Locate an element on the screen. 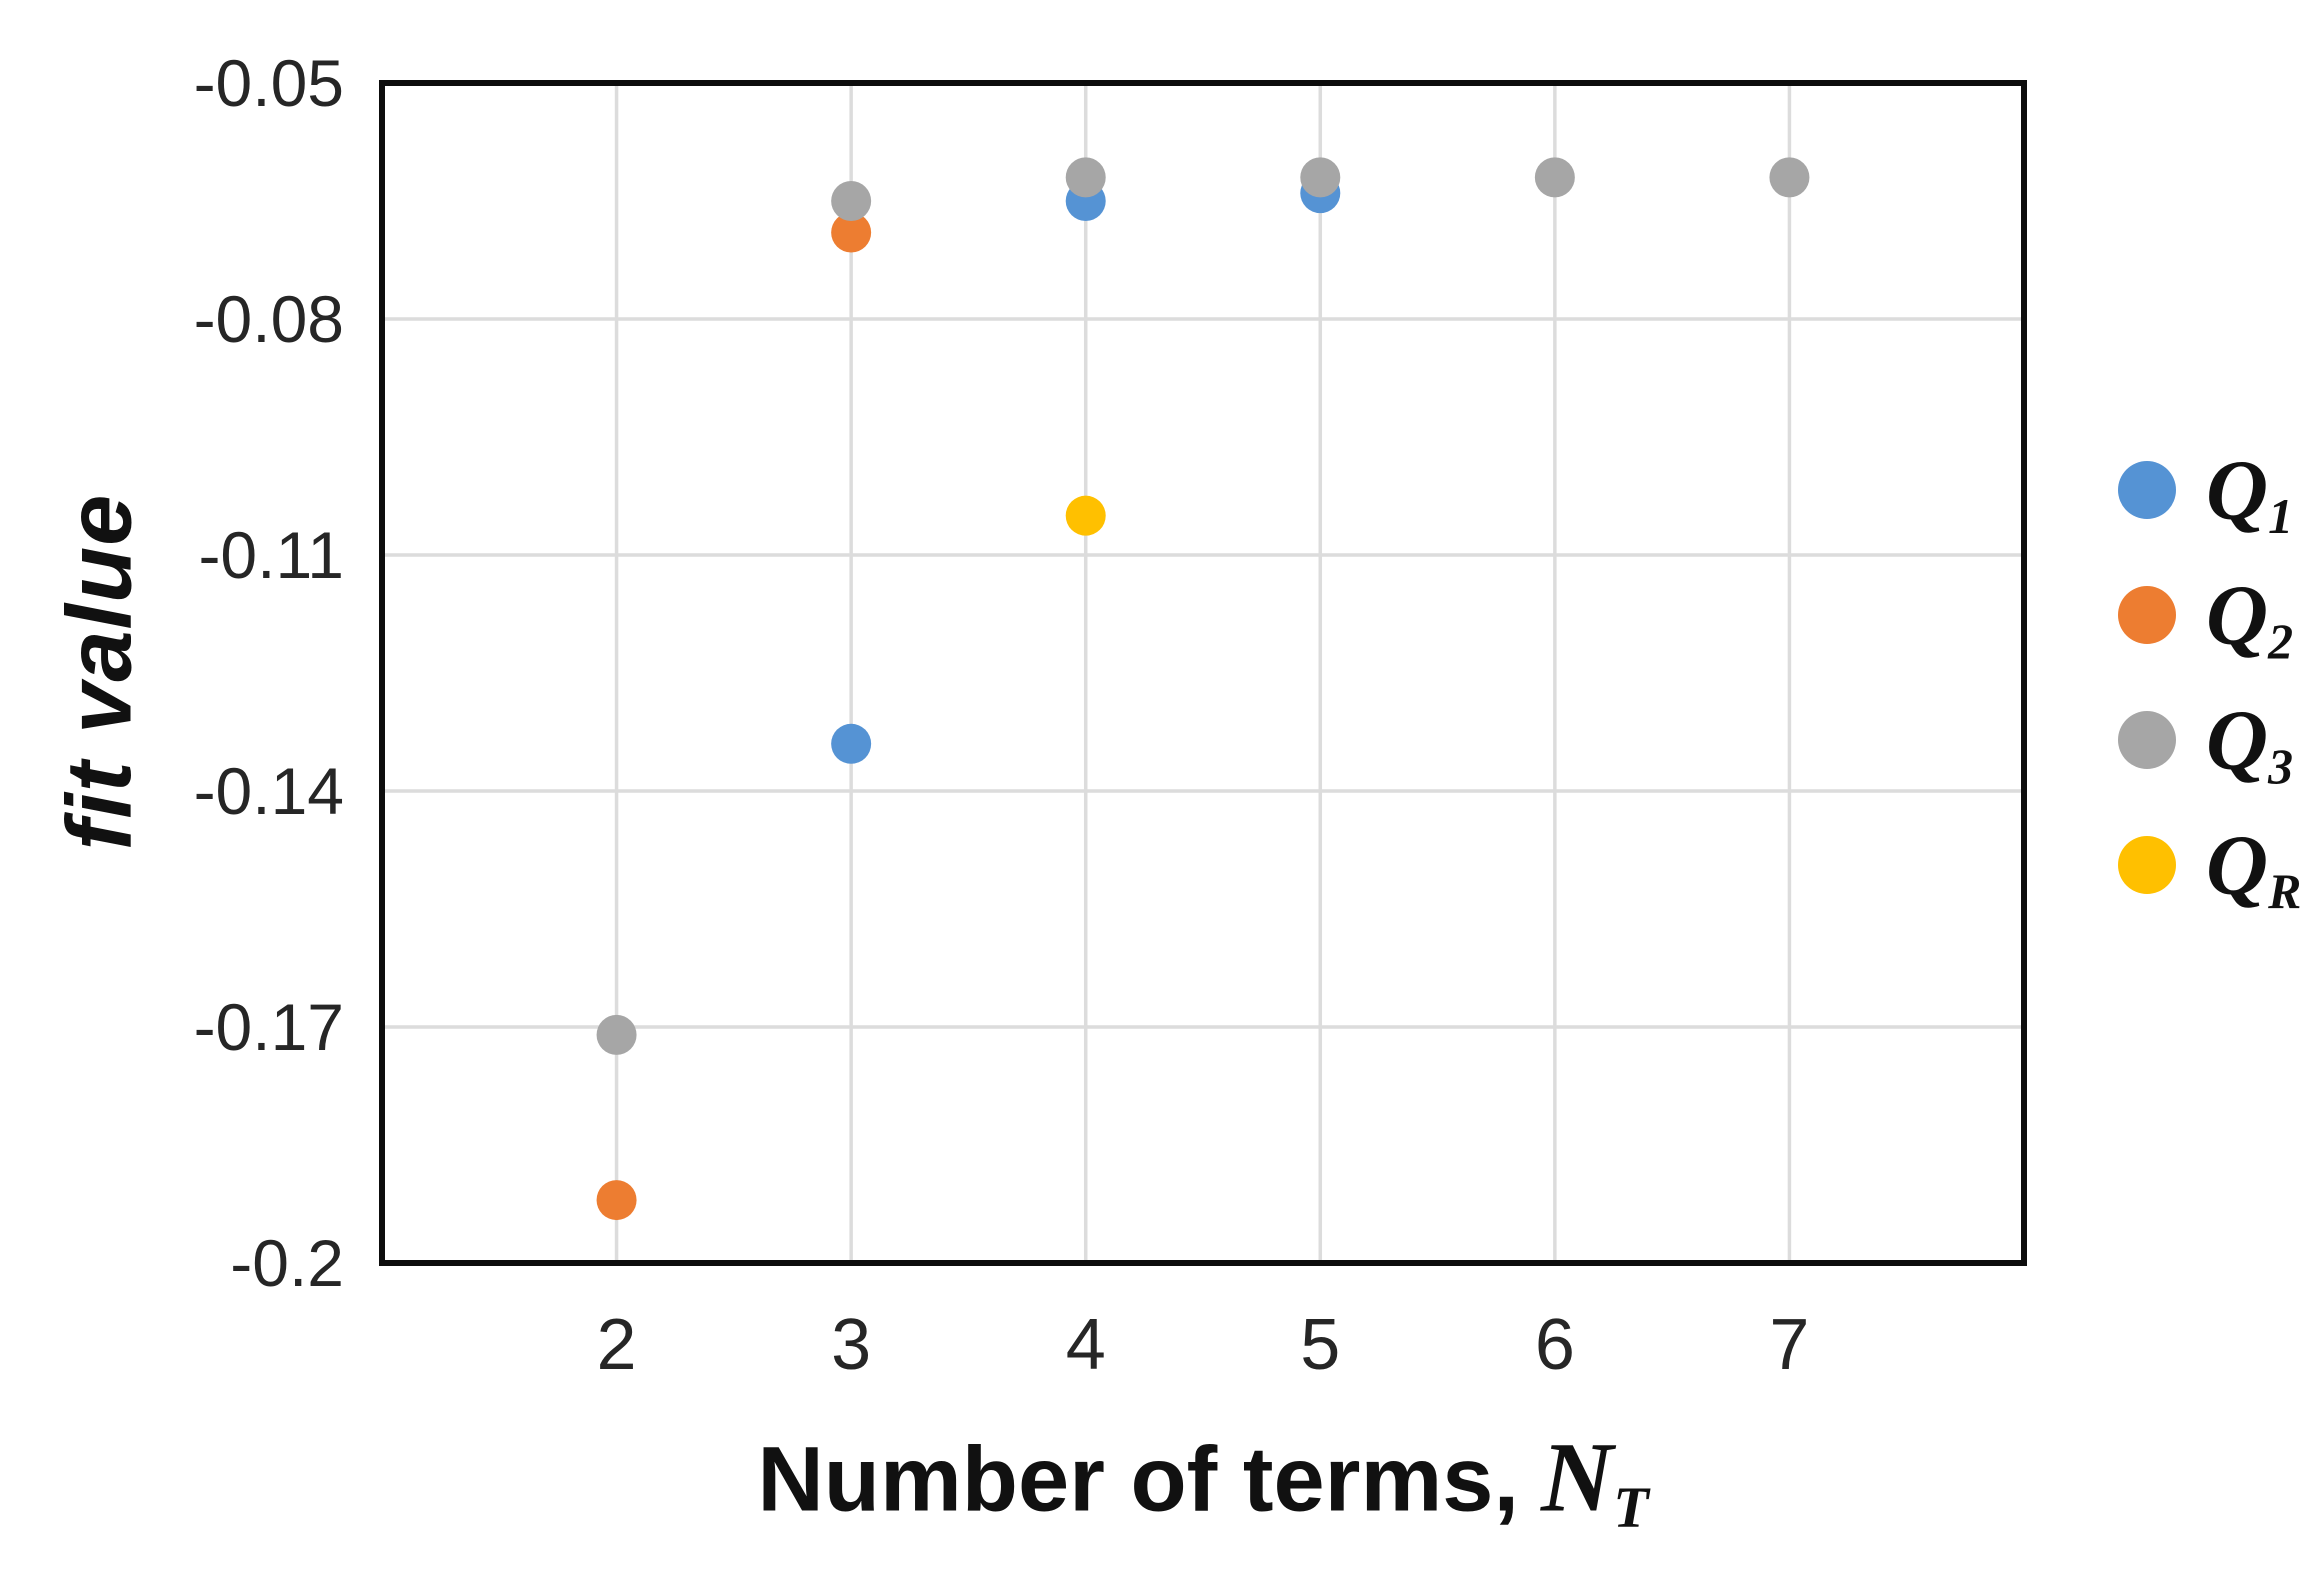  y-tick-label--0.17: -0.17 is located at coordinates (269, 1027).